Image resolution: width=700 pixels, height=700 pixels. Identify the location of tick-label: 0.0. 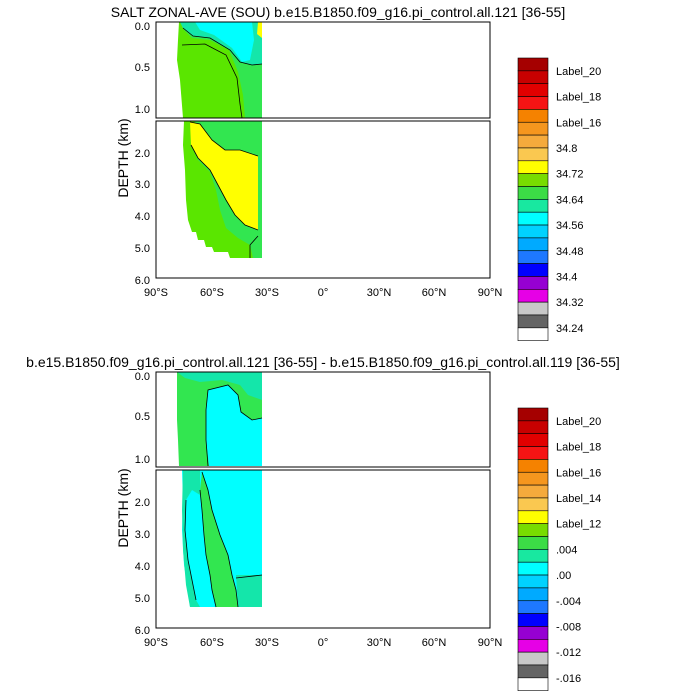
(142, 27).